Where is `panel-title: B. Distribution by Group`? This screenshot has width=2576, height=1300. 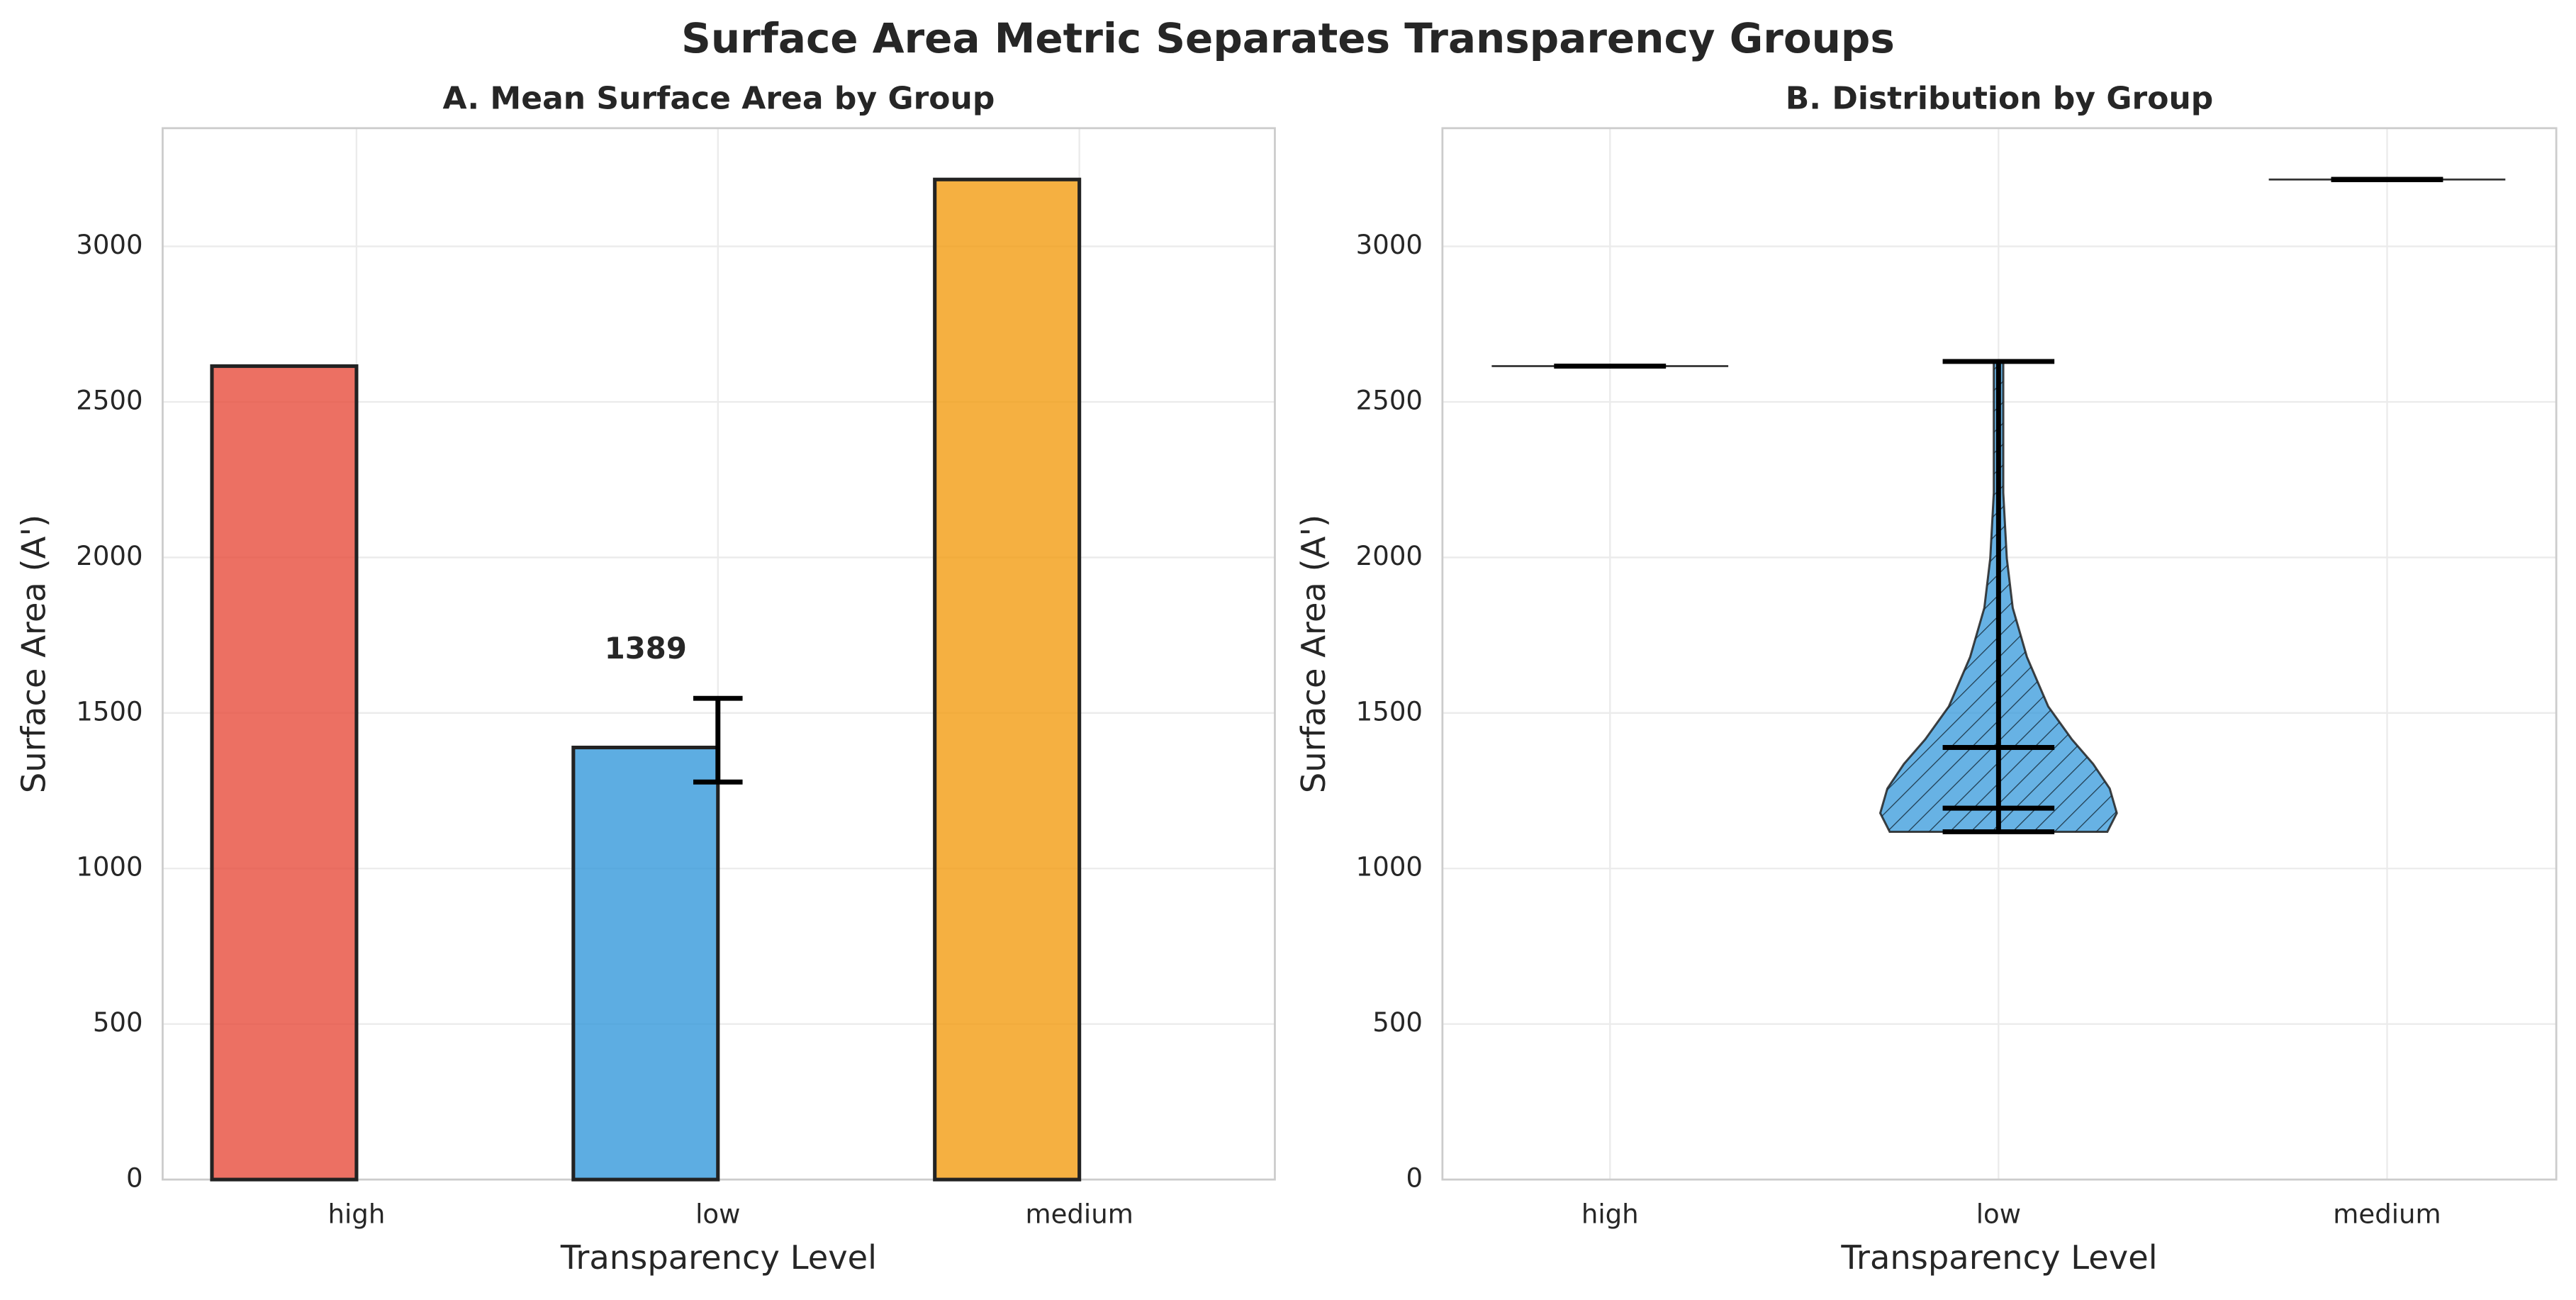 panel-title: B. Distribution by Group is located at coordinates (2000, 98).